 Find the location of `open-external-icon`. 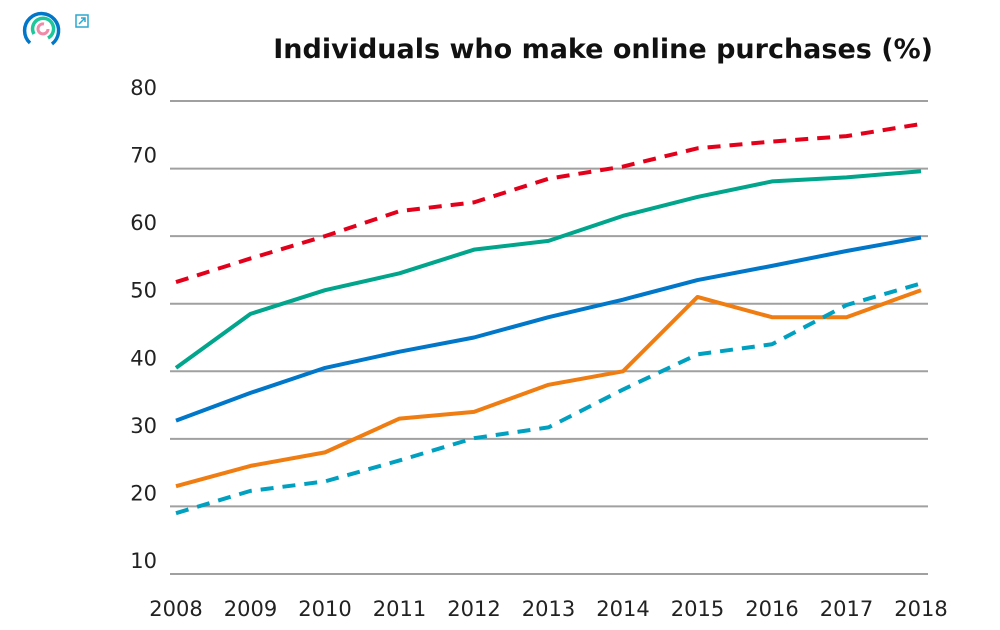

open-external-icon is located at coordinates (82, 21).